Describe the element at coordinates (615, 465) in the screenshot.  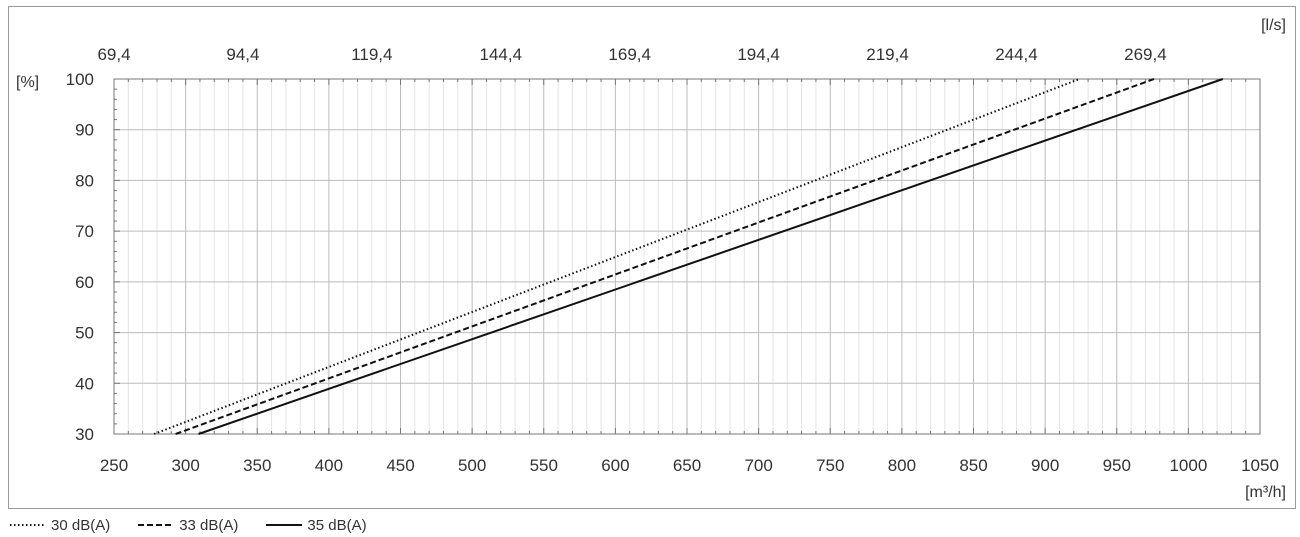
I see `x-tick-label: 600` at that location.